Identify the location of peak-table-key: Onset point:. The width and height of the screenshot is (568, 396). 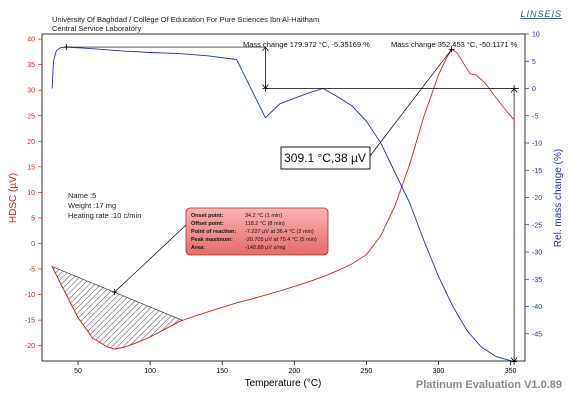
(207, 216).